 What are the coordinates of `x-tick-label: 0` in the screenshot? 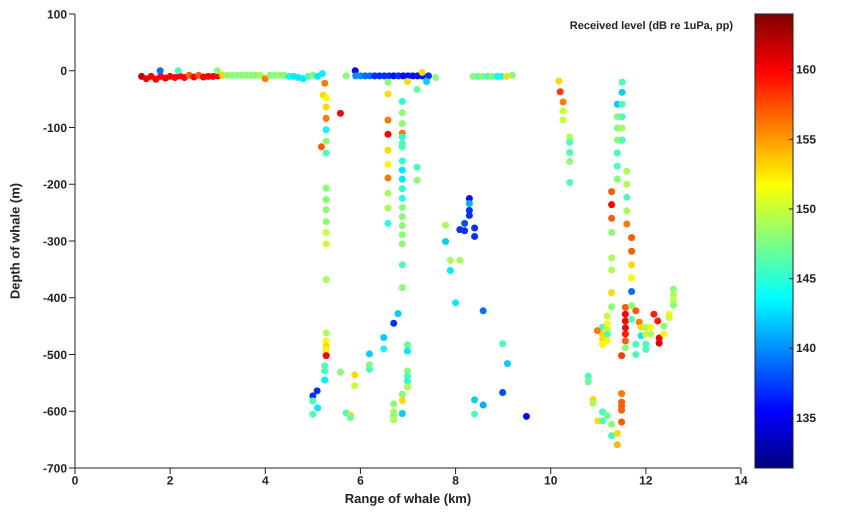 It's located at (75, 481).